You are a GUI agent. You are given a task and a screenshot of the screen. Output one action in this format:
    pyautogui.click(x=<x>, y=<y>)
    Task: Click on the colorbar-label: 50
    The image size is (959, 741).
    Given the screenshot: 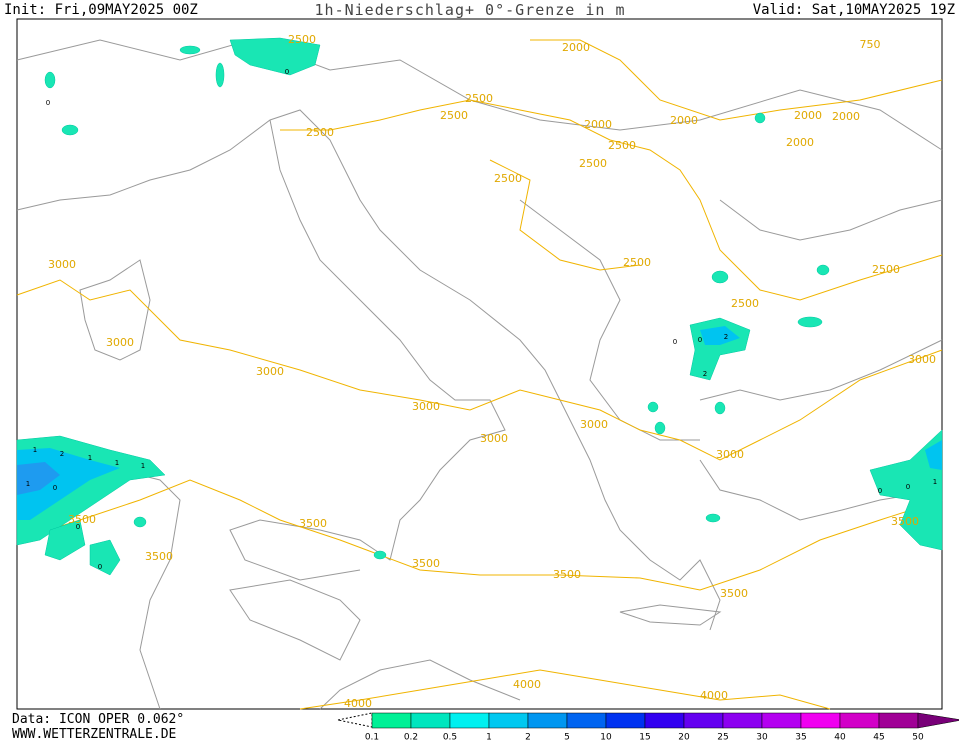 What is the action you would take?
    pyautogui.click(x=918, y=737)
    